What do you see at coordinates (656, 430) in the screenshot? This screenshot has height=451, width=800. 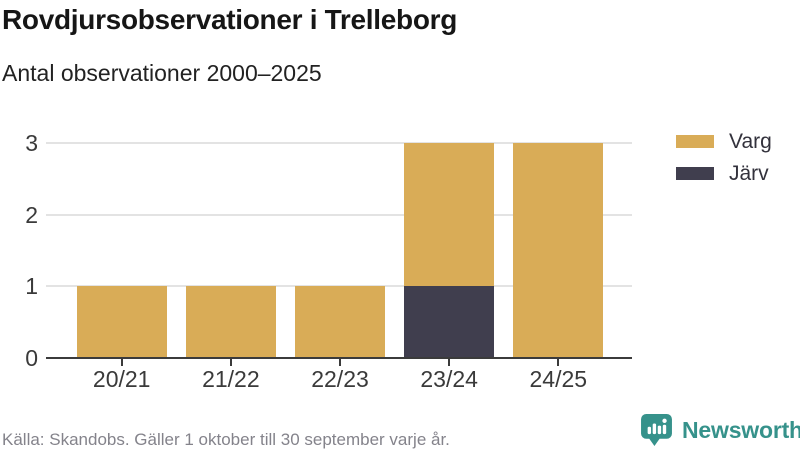 I see `newsworthy-logo-icon` at bounding box center [656, 430].